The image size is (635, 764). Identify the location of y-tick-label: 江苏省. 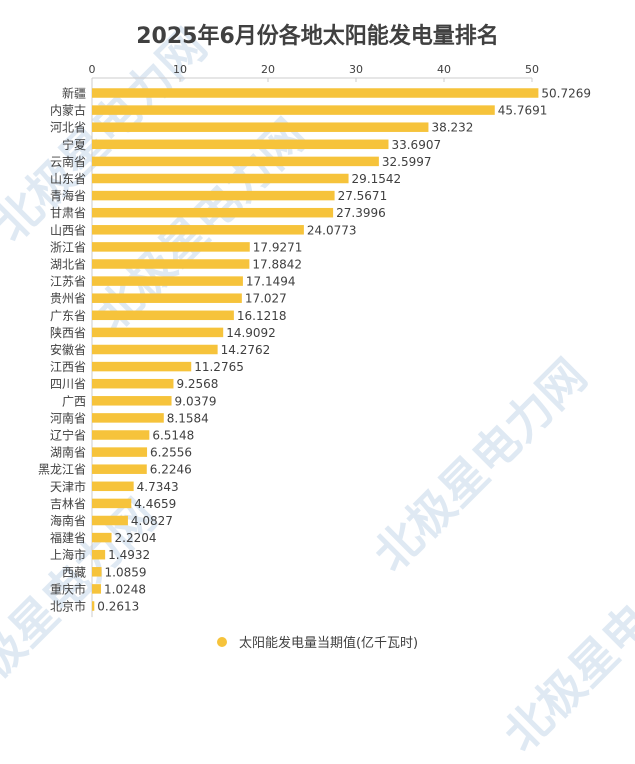
(68, 282).